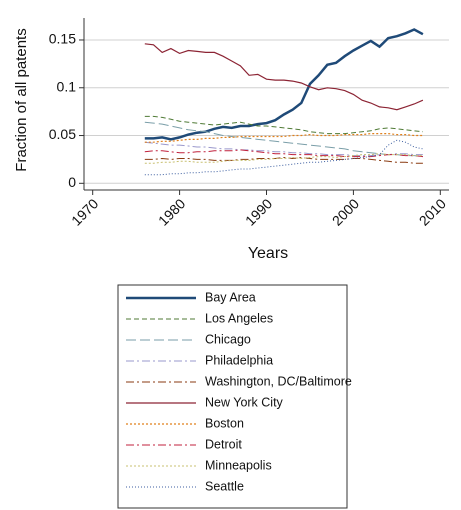 The image size is (461, 510). What do you see at coordinates (278, 381) in the screenshot?
I see `legend-label: Washington, DC/Baltimore` at bounding box center [278, 381].